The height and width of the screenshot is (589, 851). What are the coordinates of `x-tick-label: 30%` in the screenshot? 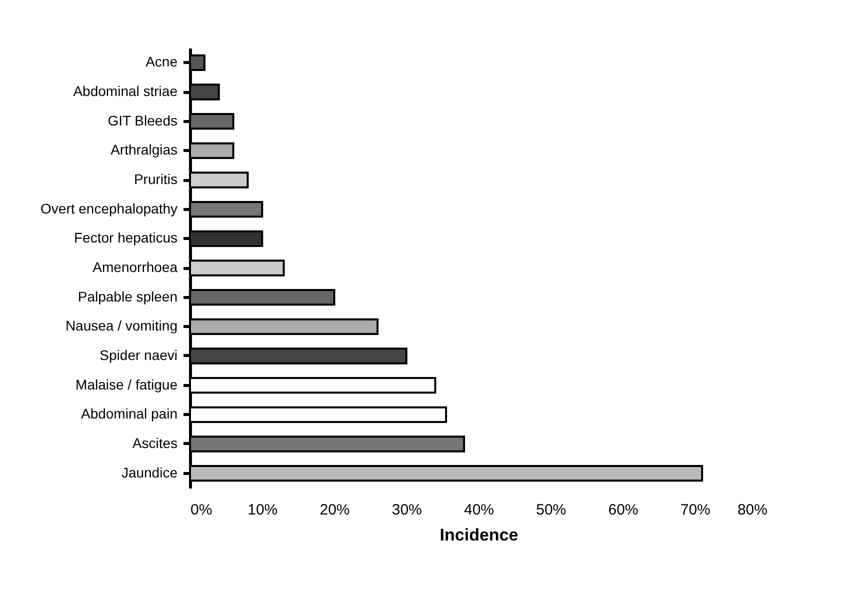 It's located at (407, 510).